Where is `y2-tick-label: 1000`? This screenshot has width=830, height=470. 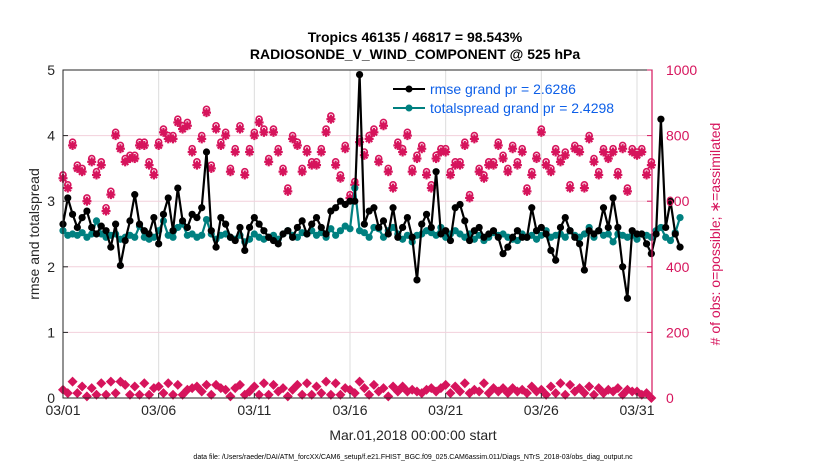 y2-tick-label: 1000 is located at coordinates (681, 70).